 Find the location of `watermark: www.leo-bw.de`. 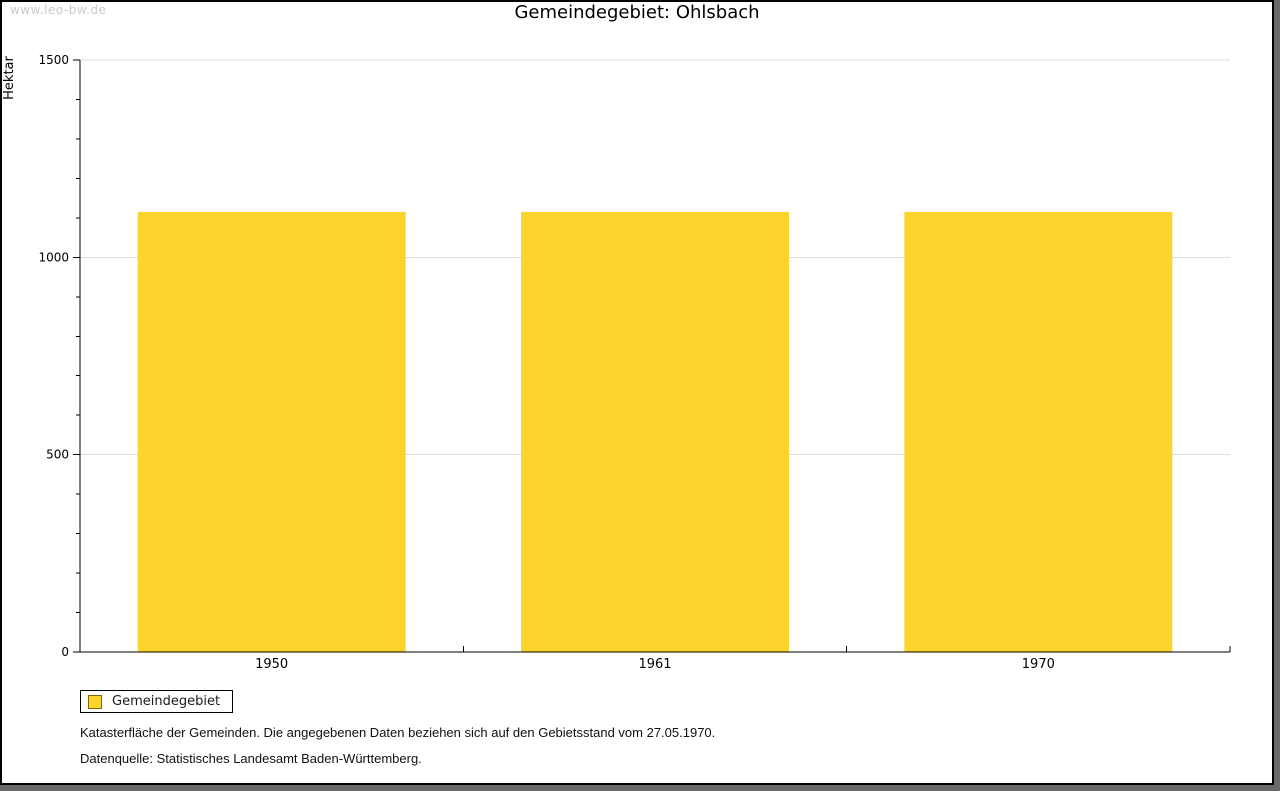

watermark: www.leo-bw.de is located at coordinates (58, 10).